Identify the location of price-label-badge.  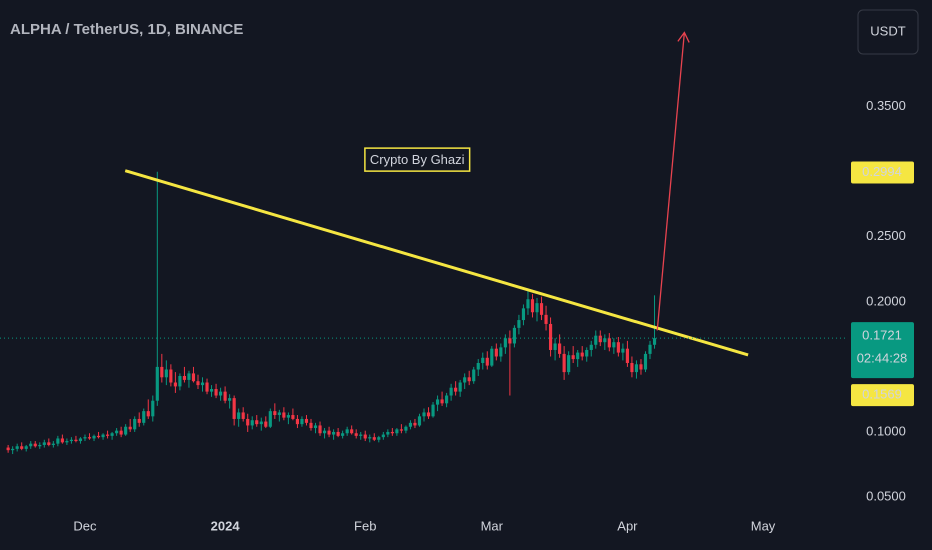
(882, 395).